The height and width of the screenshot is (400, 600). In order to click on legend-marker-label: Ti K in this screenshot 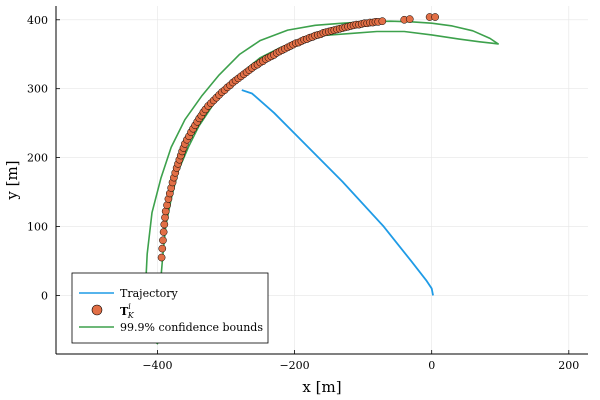, I will do `click(127, 311)`.